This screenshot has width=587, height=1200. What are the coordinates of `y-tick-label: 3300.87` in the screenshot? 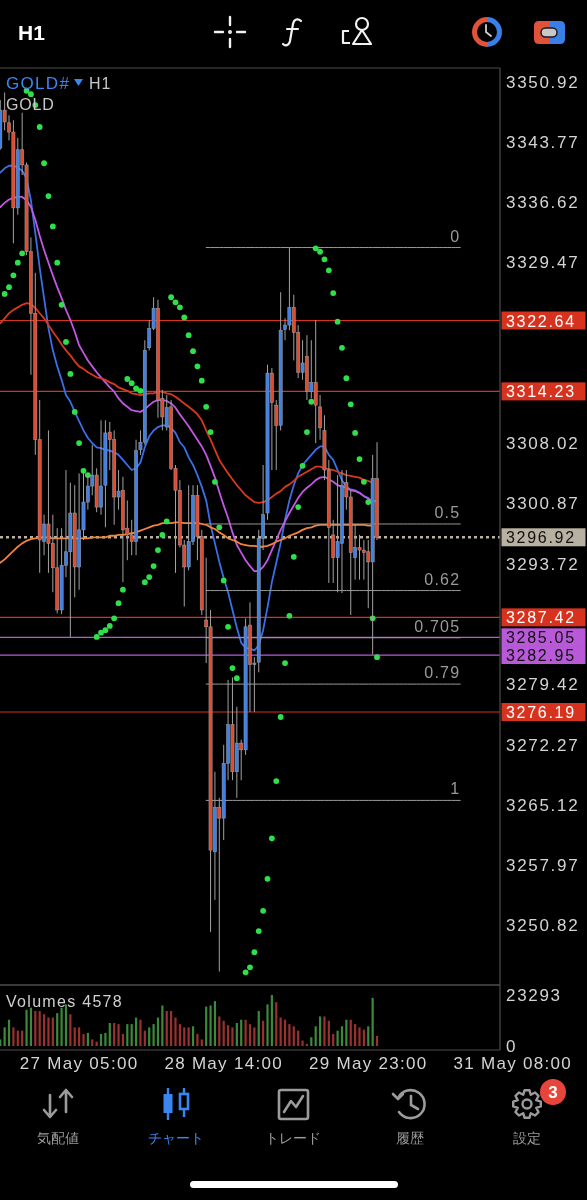 It's located at (543, 504).